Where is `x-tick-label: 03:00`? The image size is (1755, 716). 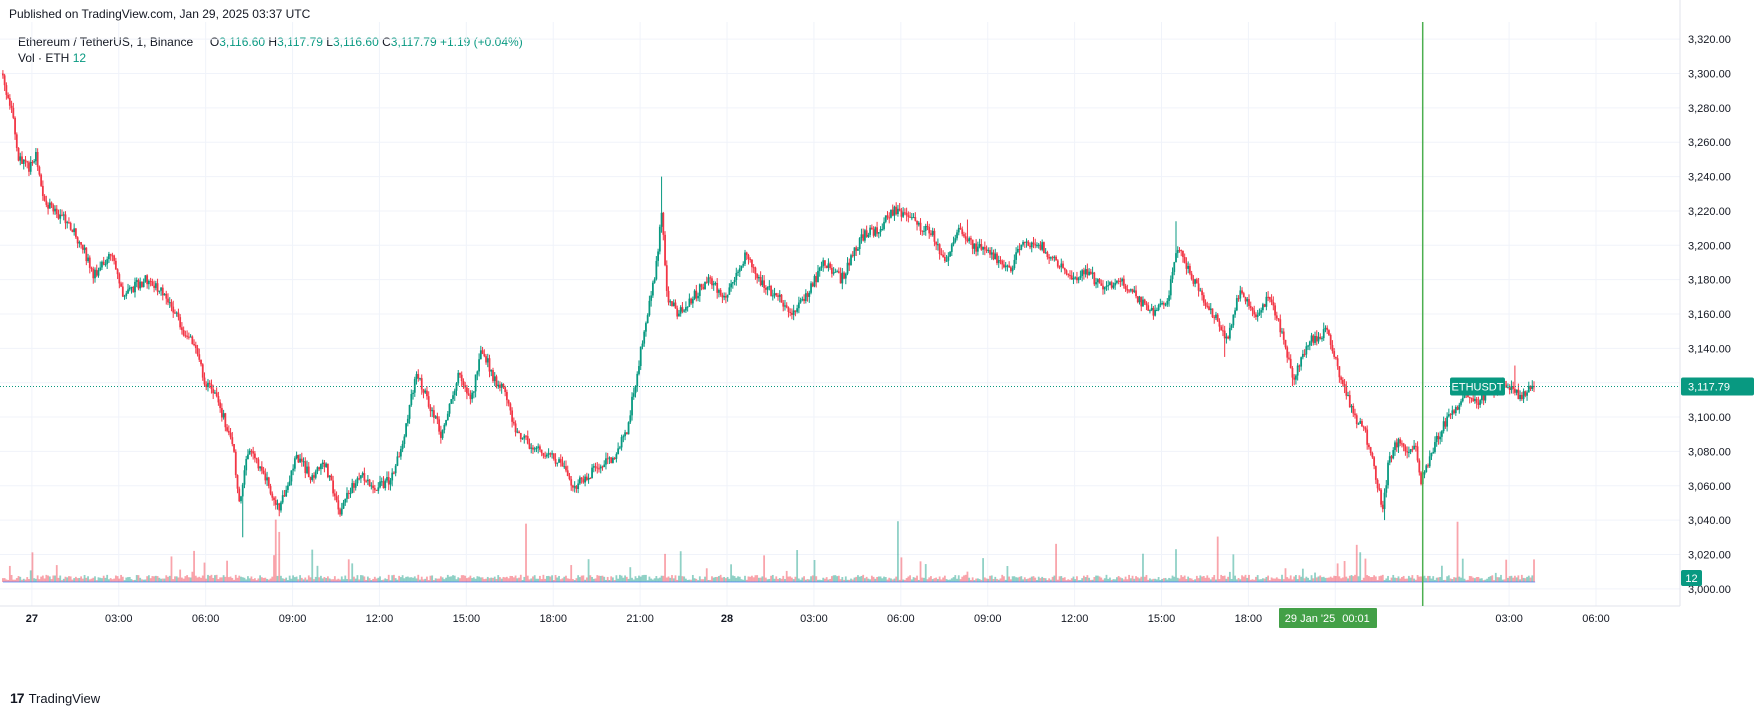
x-tick-label: 03:00 is located at coordinates (1509, 619).